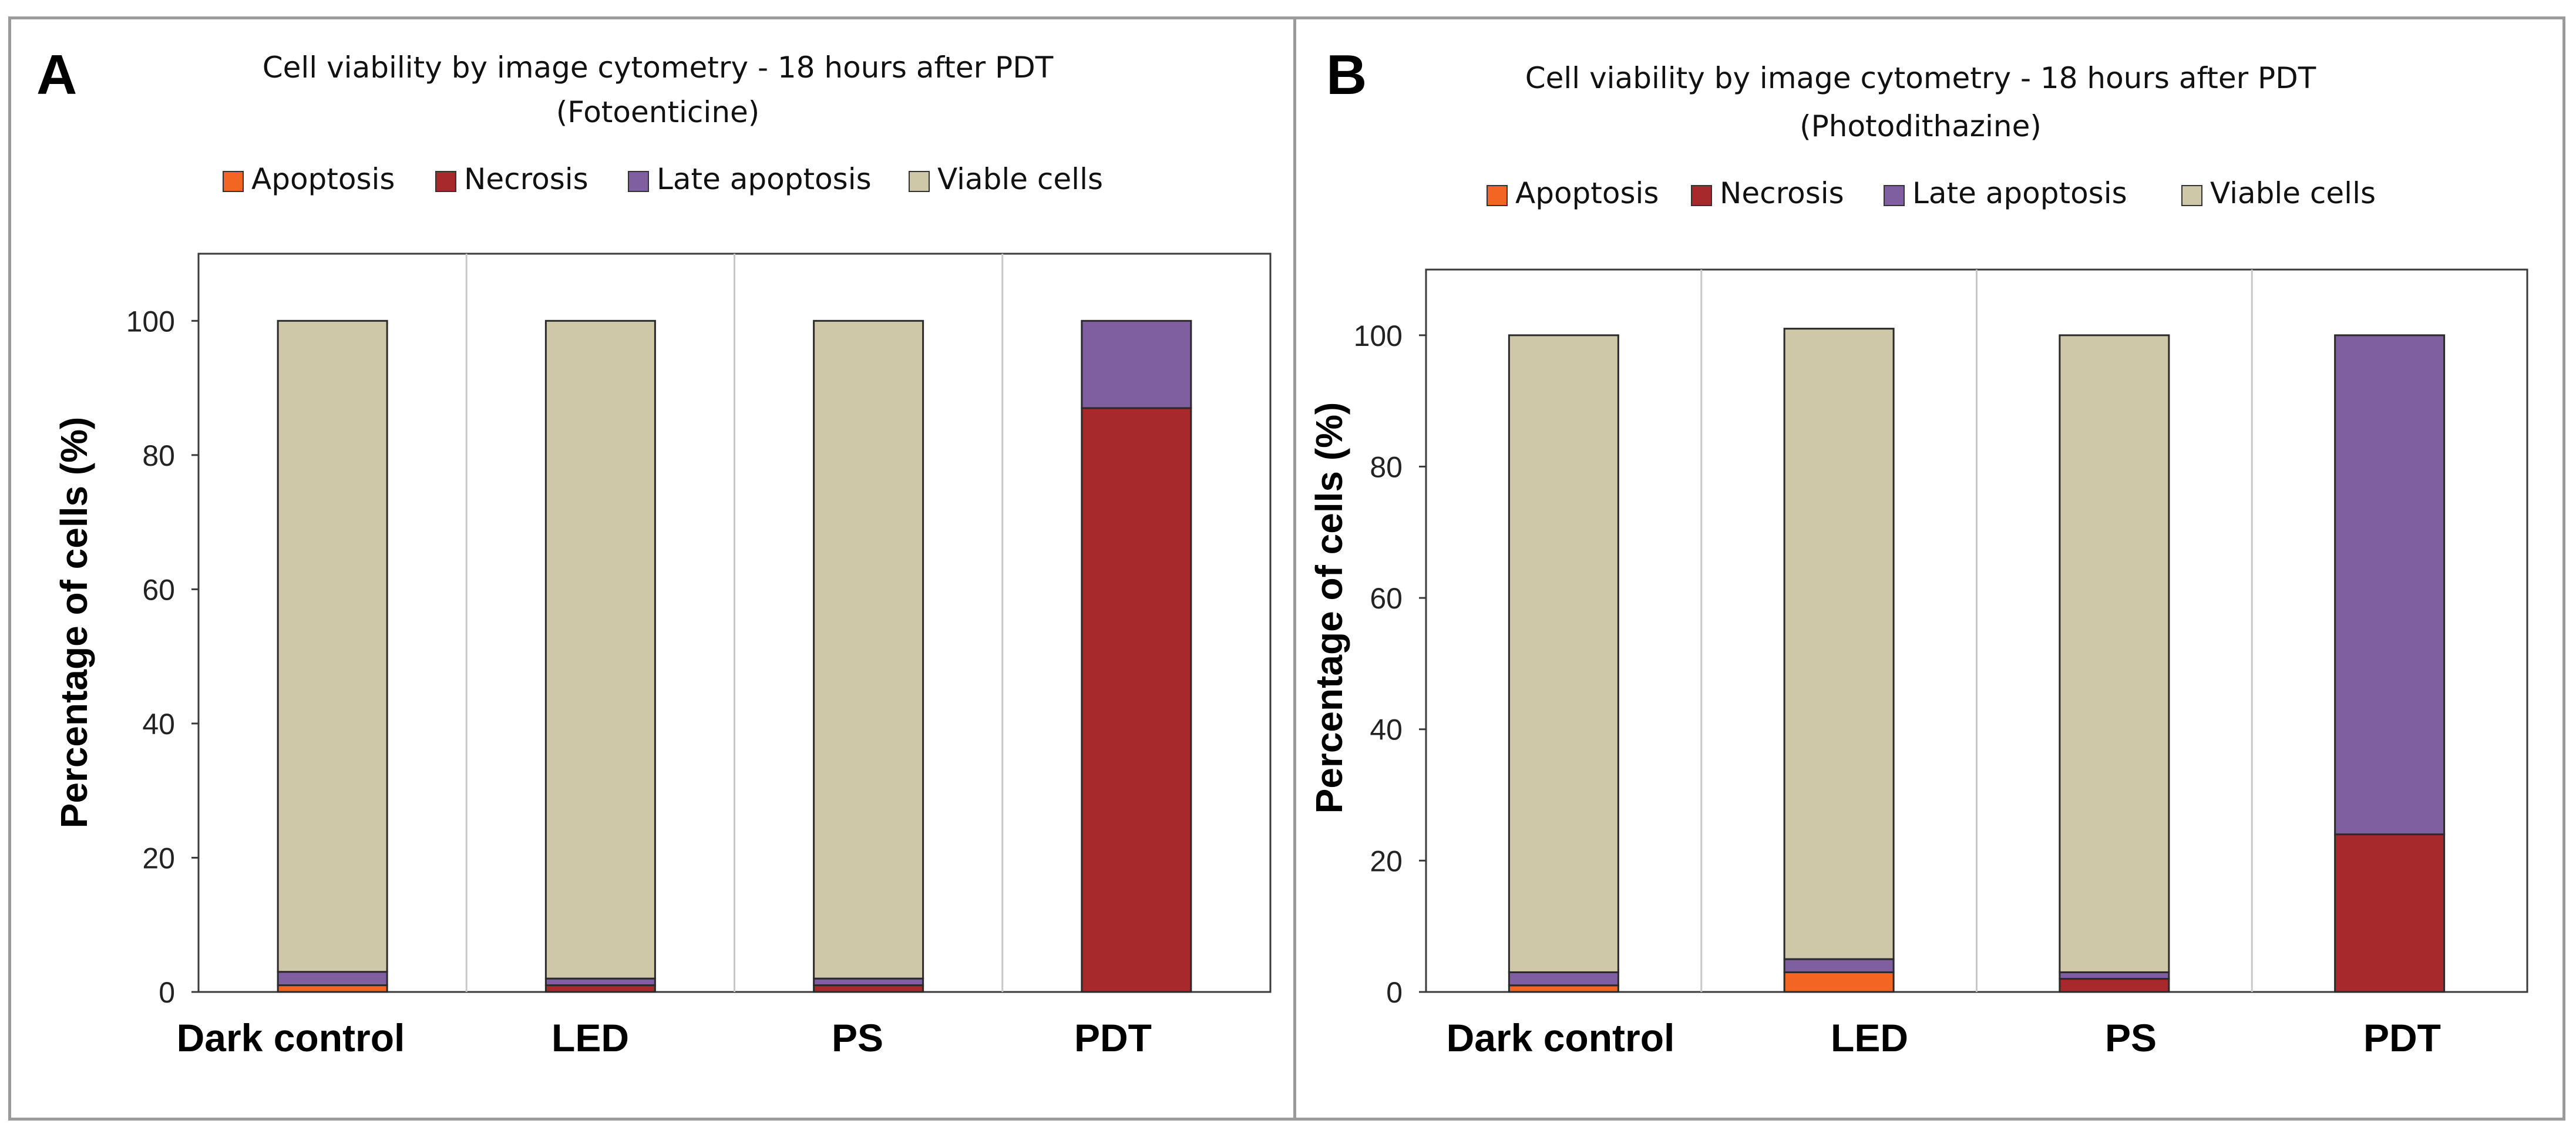 The height and width of the screenshot is (1147, 2576). What do you see at coordinates (1561, 1037) in the screenshot?
I see `chartb-category-label-0: Dark control` at bounding box center [1561, 1037].